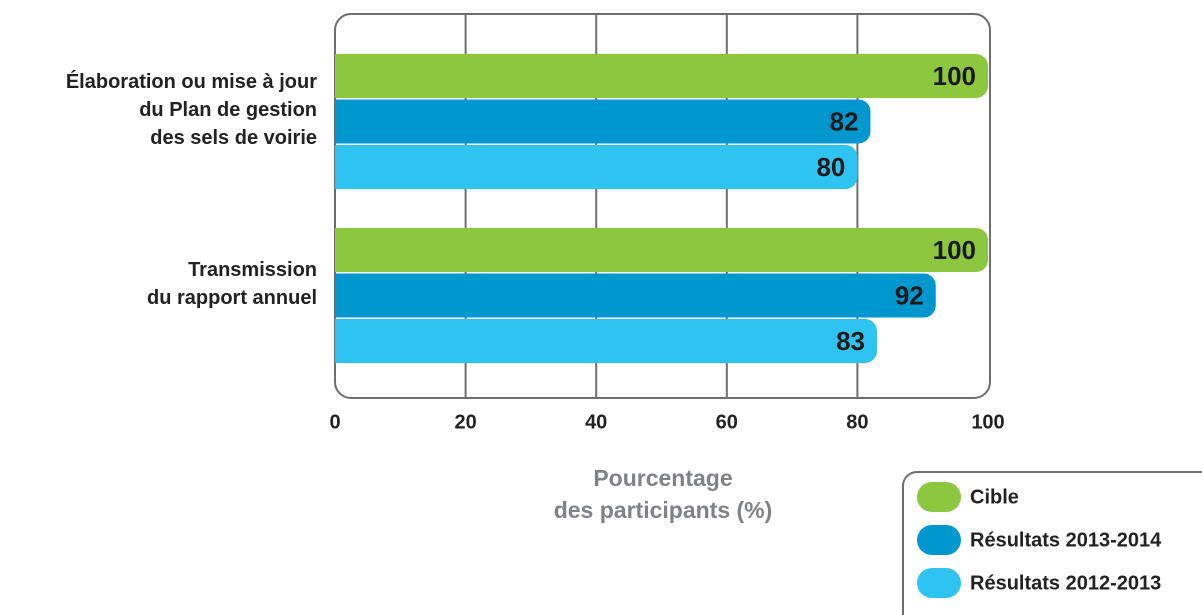 This screenshot has height=615, width=1202. What do you see at coordinates (334, 422) in the screenshot?
I see `x-tick-label: 0` at bounding box center [334, 422].